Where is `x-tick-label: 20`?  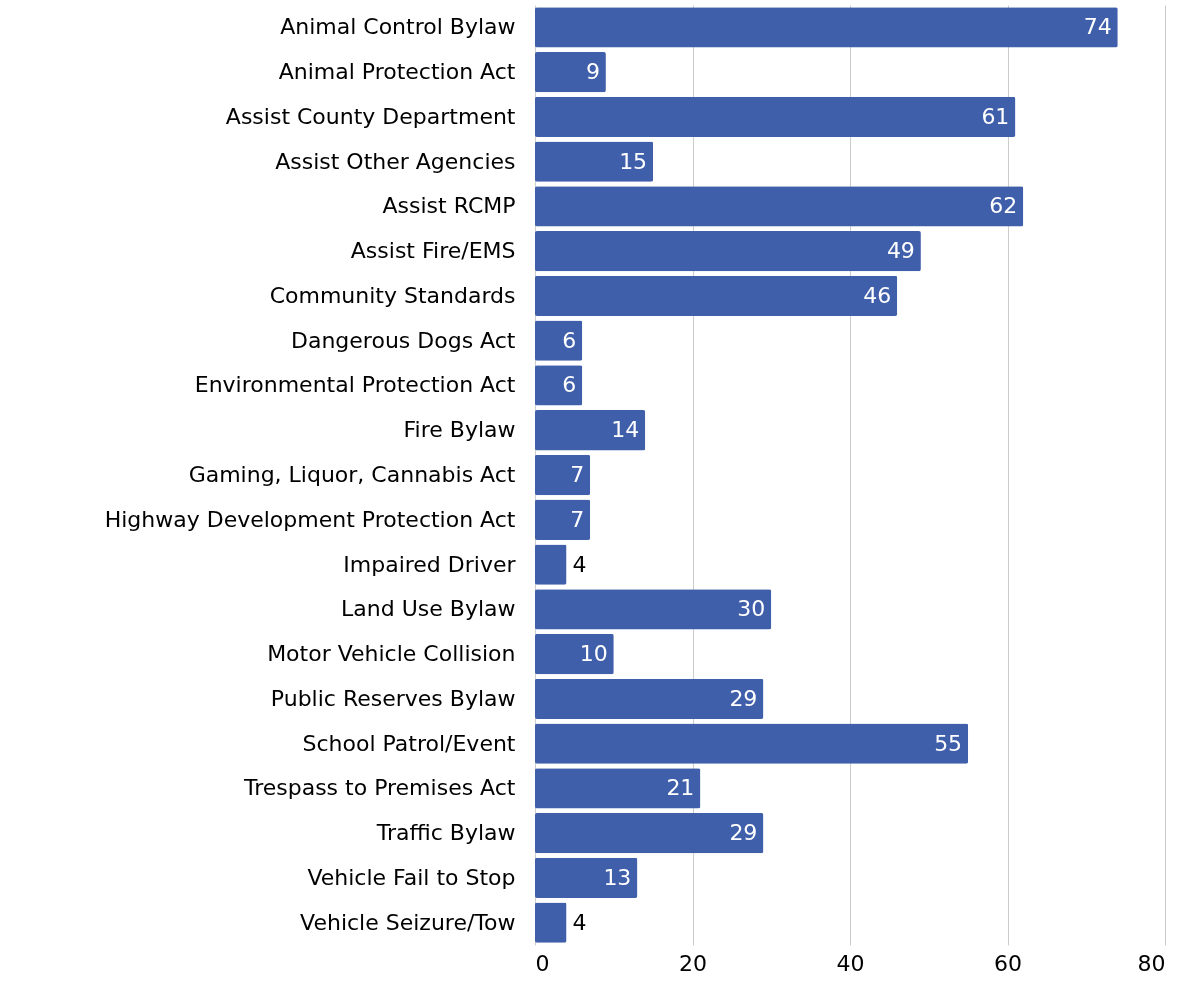 x-tick-label: 20 is located at coordinates (693, 963).